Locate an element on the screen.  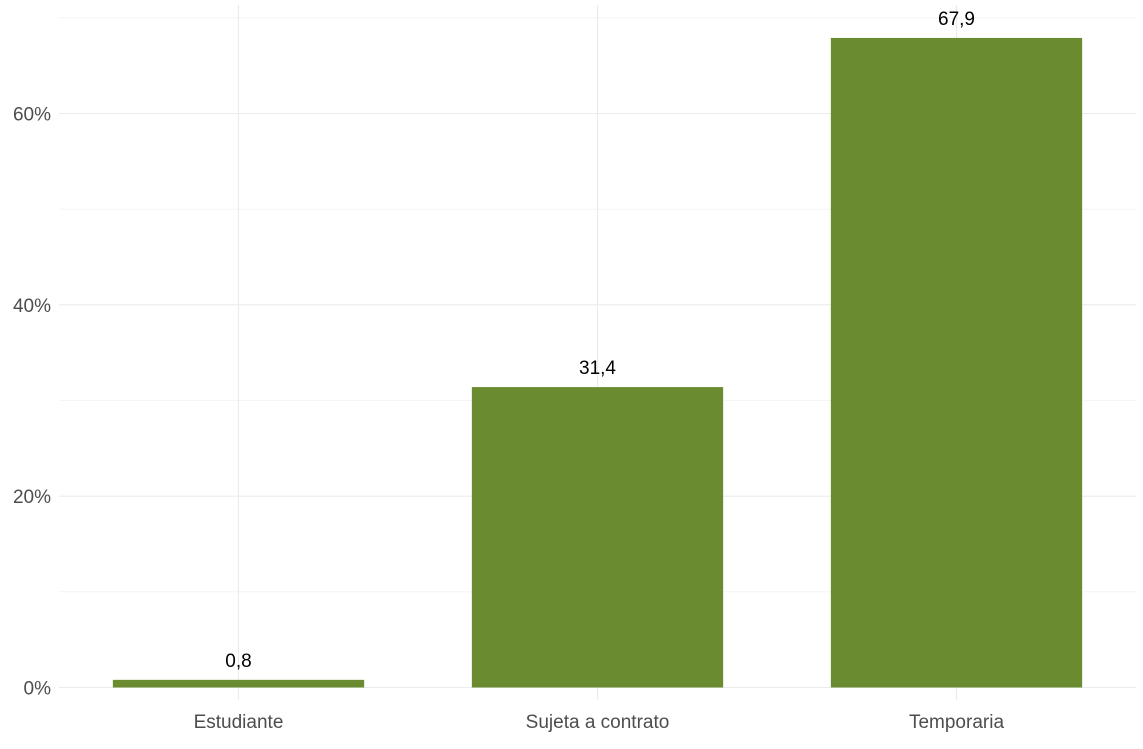
x-tick-label: Sujeta a contrato is located at coordinates (598, 722).